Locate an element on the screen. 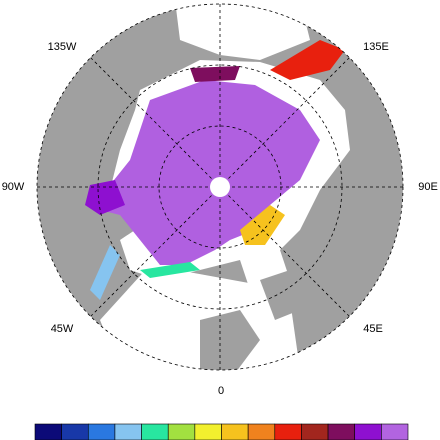 The image size is (440, 440). lon-label: 45E is located at coordinates (373, 329).